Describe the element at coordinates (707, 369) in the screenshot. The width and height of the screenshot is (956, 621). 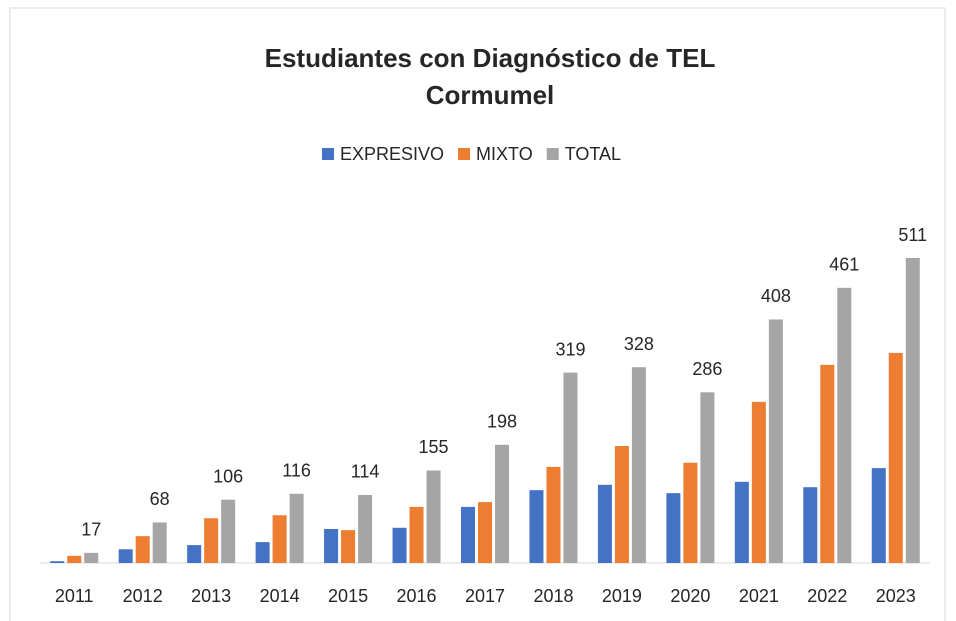
I see `data-label: 286` at that location.